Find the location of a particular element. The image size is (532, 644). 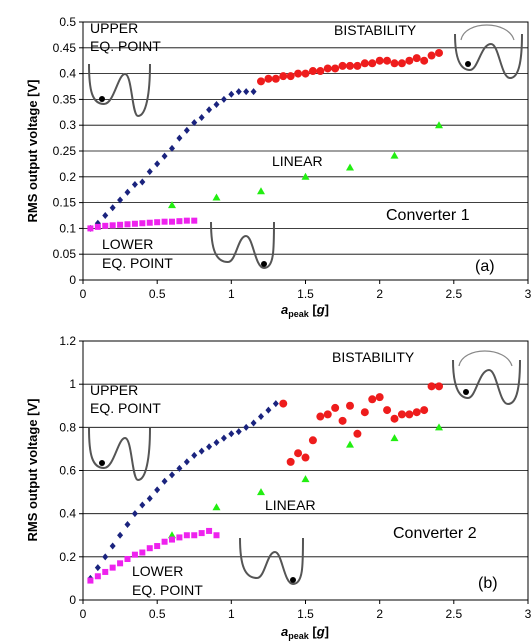

bistable-well-sketch is located at coordinates (488, 52).